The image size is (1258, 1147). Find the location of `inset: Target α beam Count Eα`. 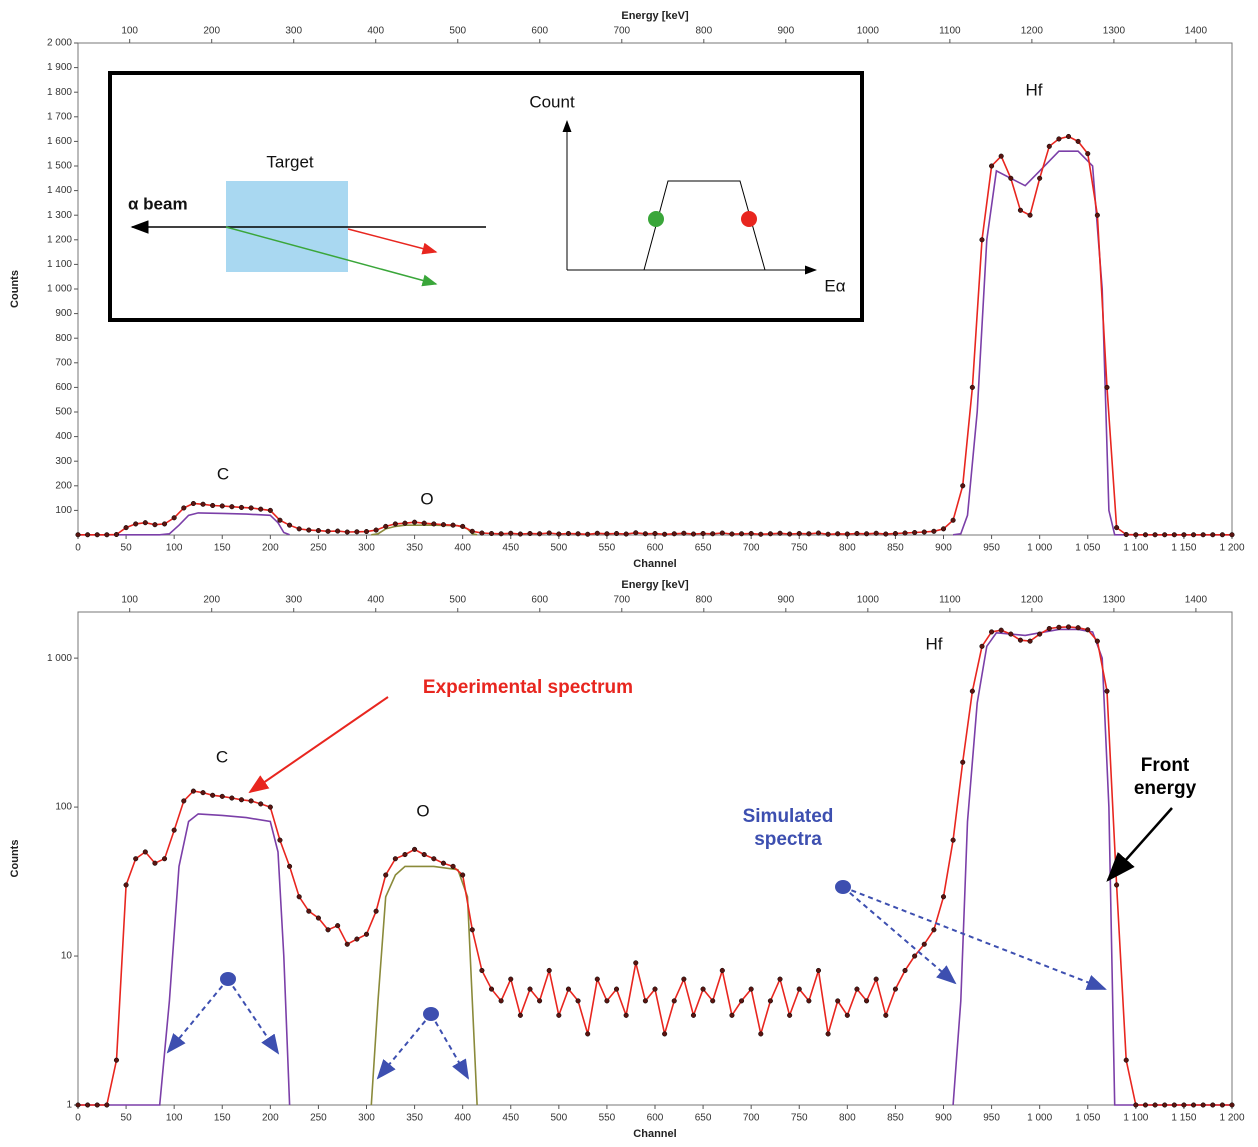

inset: Target α beam Count Eα is located at coordinates (486, 196).